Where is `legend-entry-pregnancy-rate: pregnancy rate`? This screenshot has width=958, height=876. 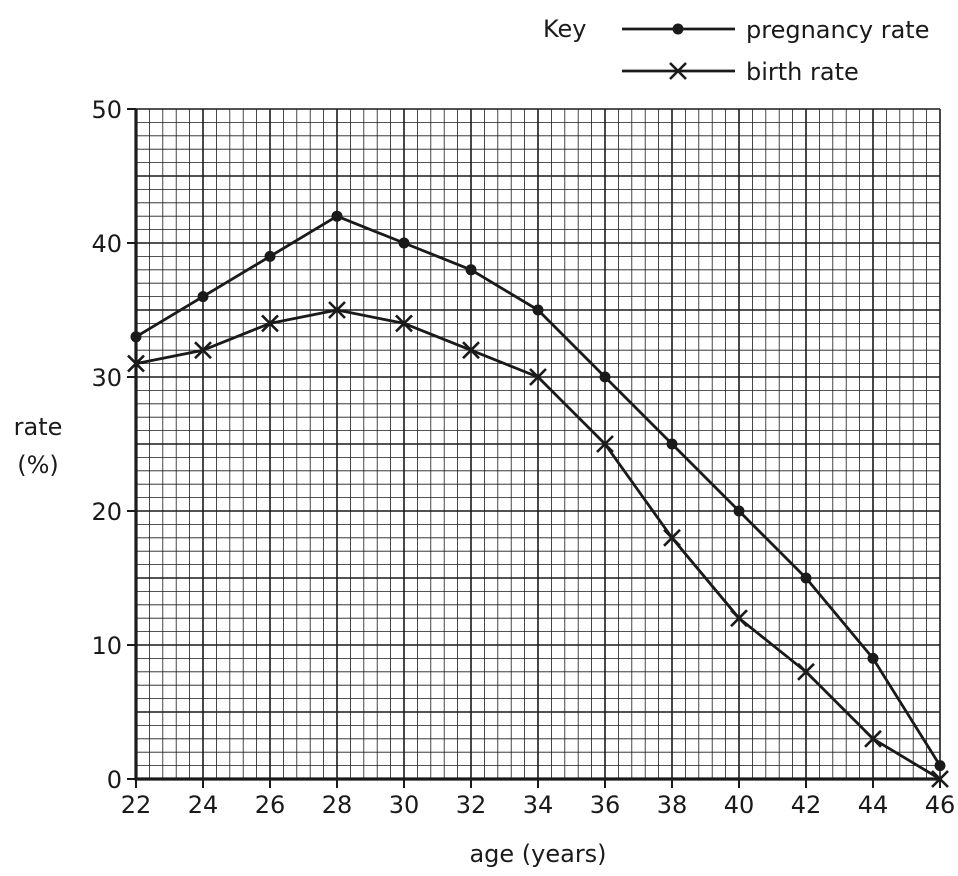
legend-entry-pregnancy-rate: pregnancy rate is located at coordinates (775, 30).